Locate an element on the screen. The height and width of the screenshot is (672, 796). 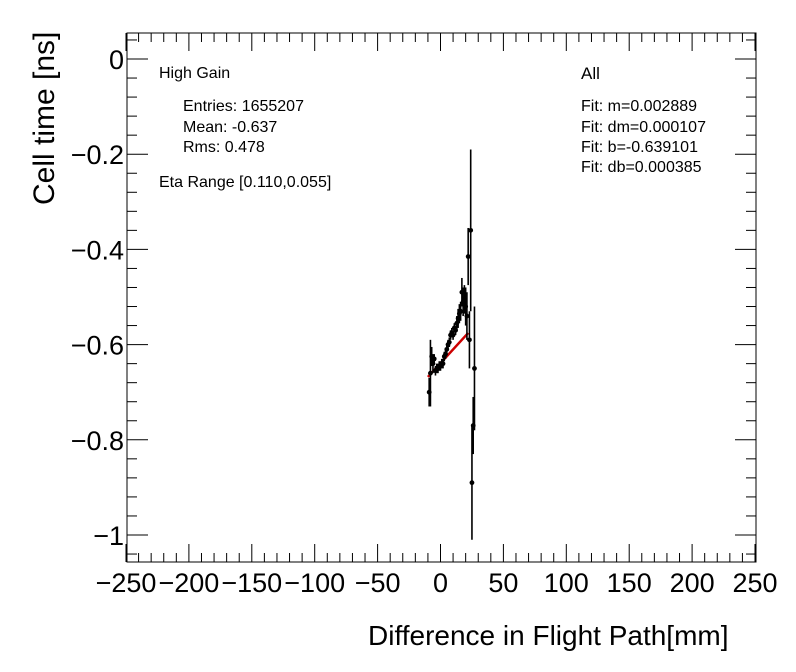
x-tick-label: −100 is located at coordinates (314, 583).